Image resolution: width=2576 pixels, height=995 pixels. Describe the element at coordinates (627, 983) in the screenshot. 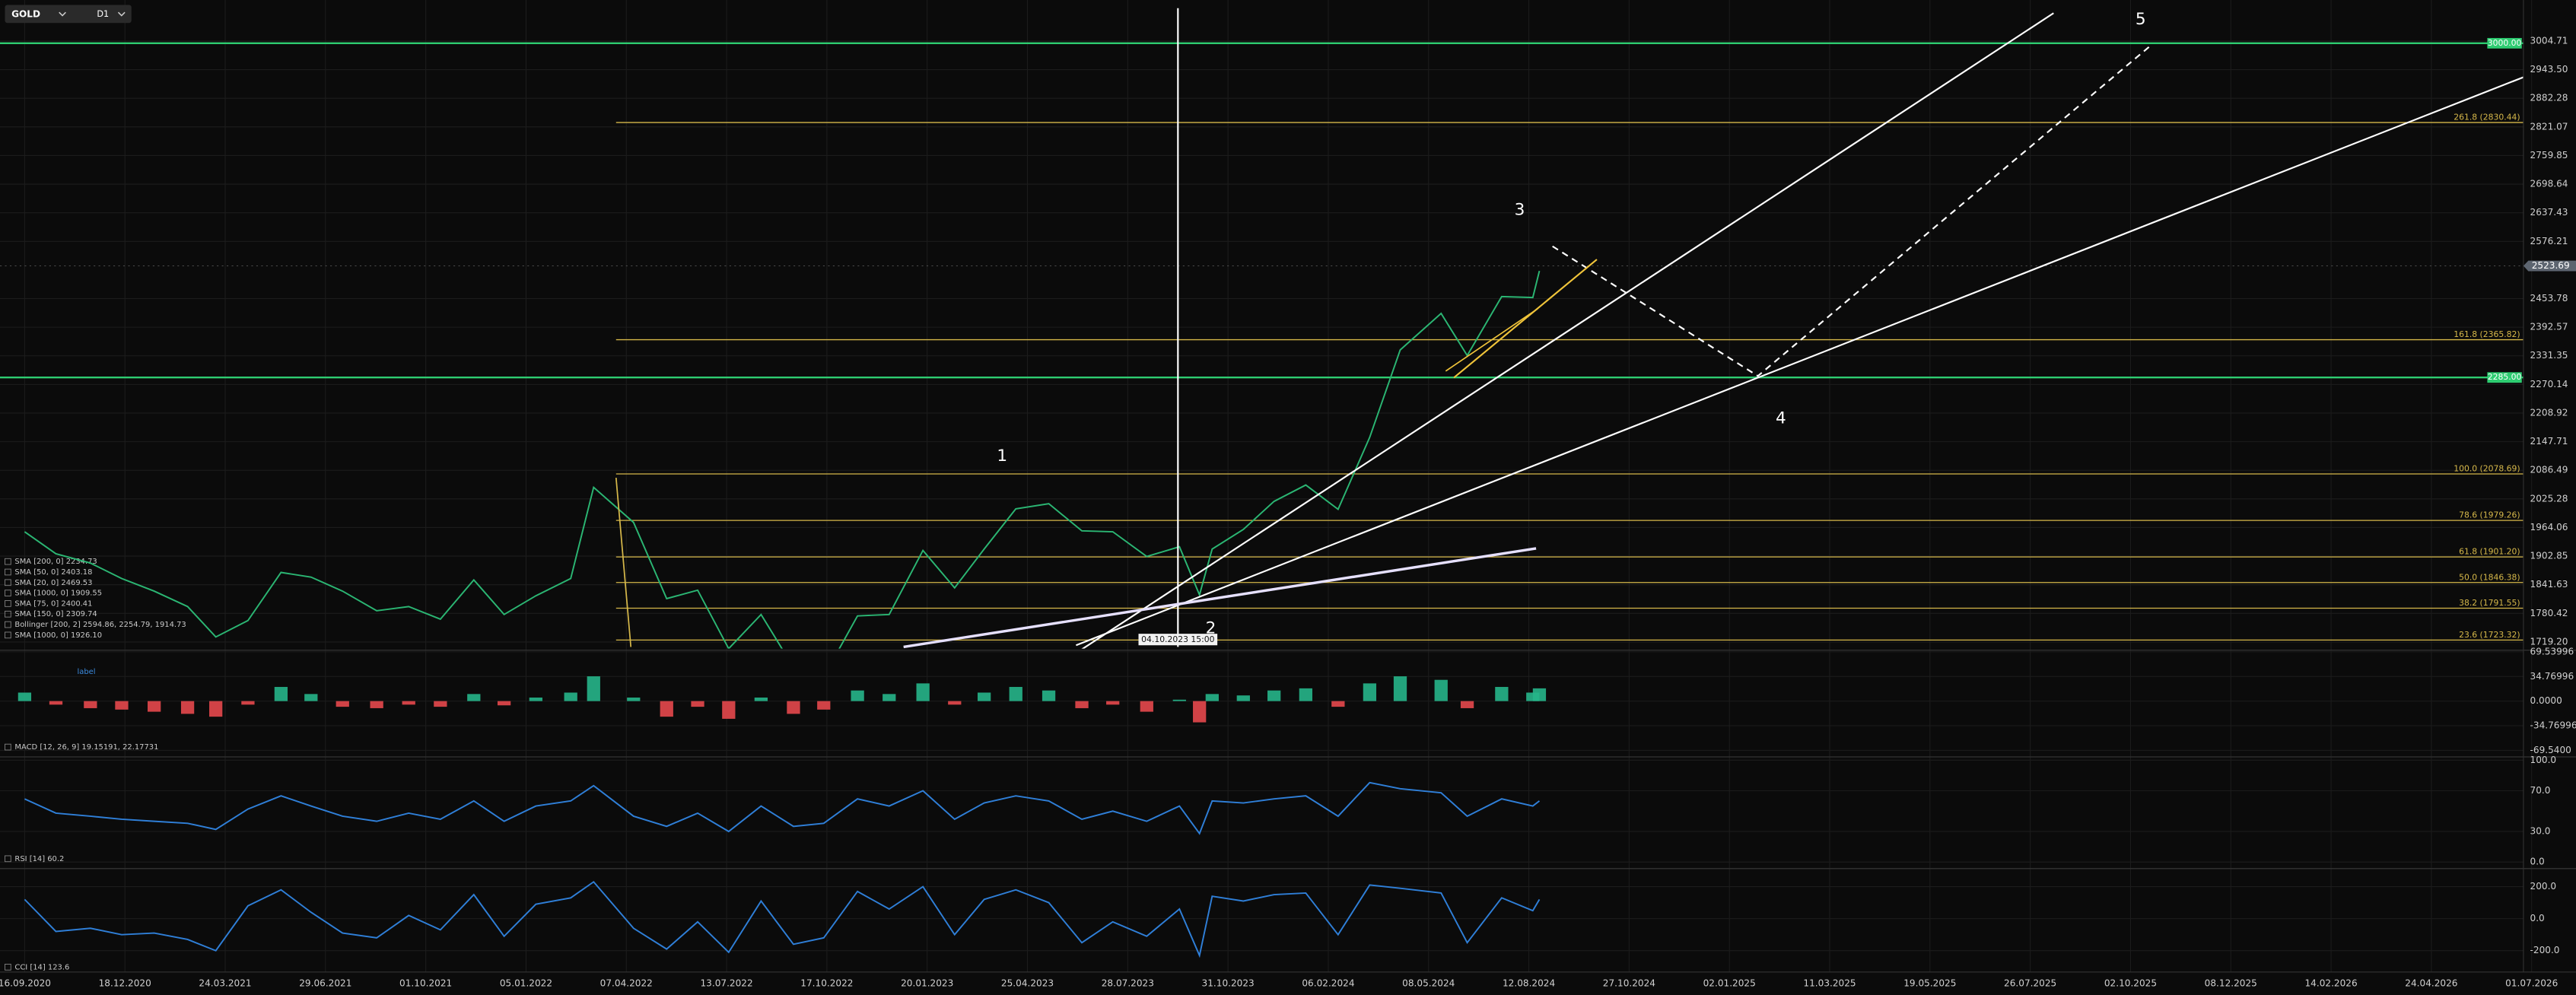

I see `time-tick-label: 07.04.2022` at that location.